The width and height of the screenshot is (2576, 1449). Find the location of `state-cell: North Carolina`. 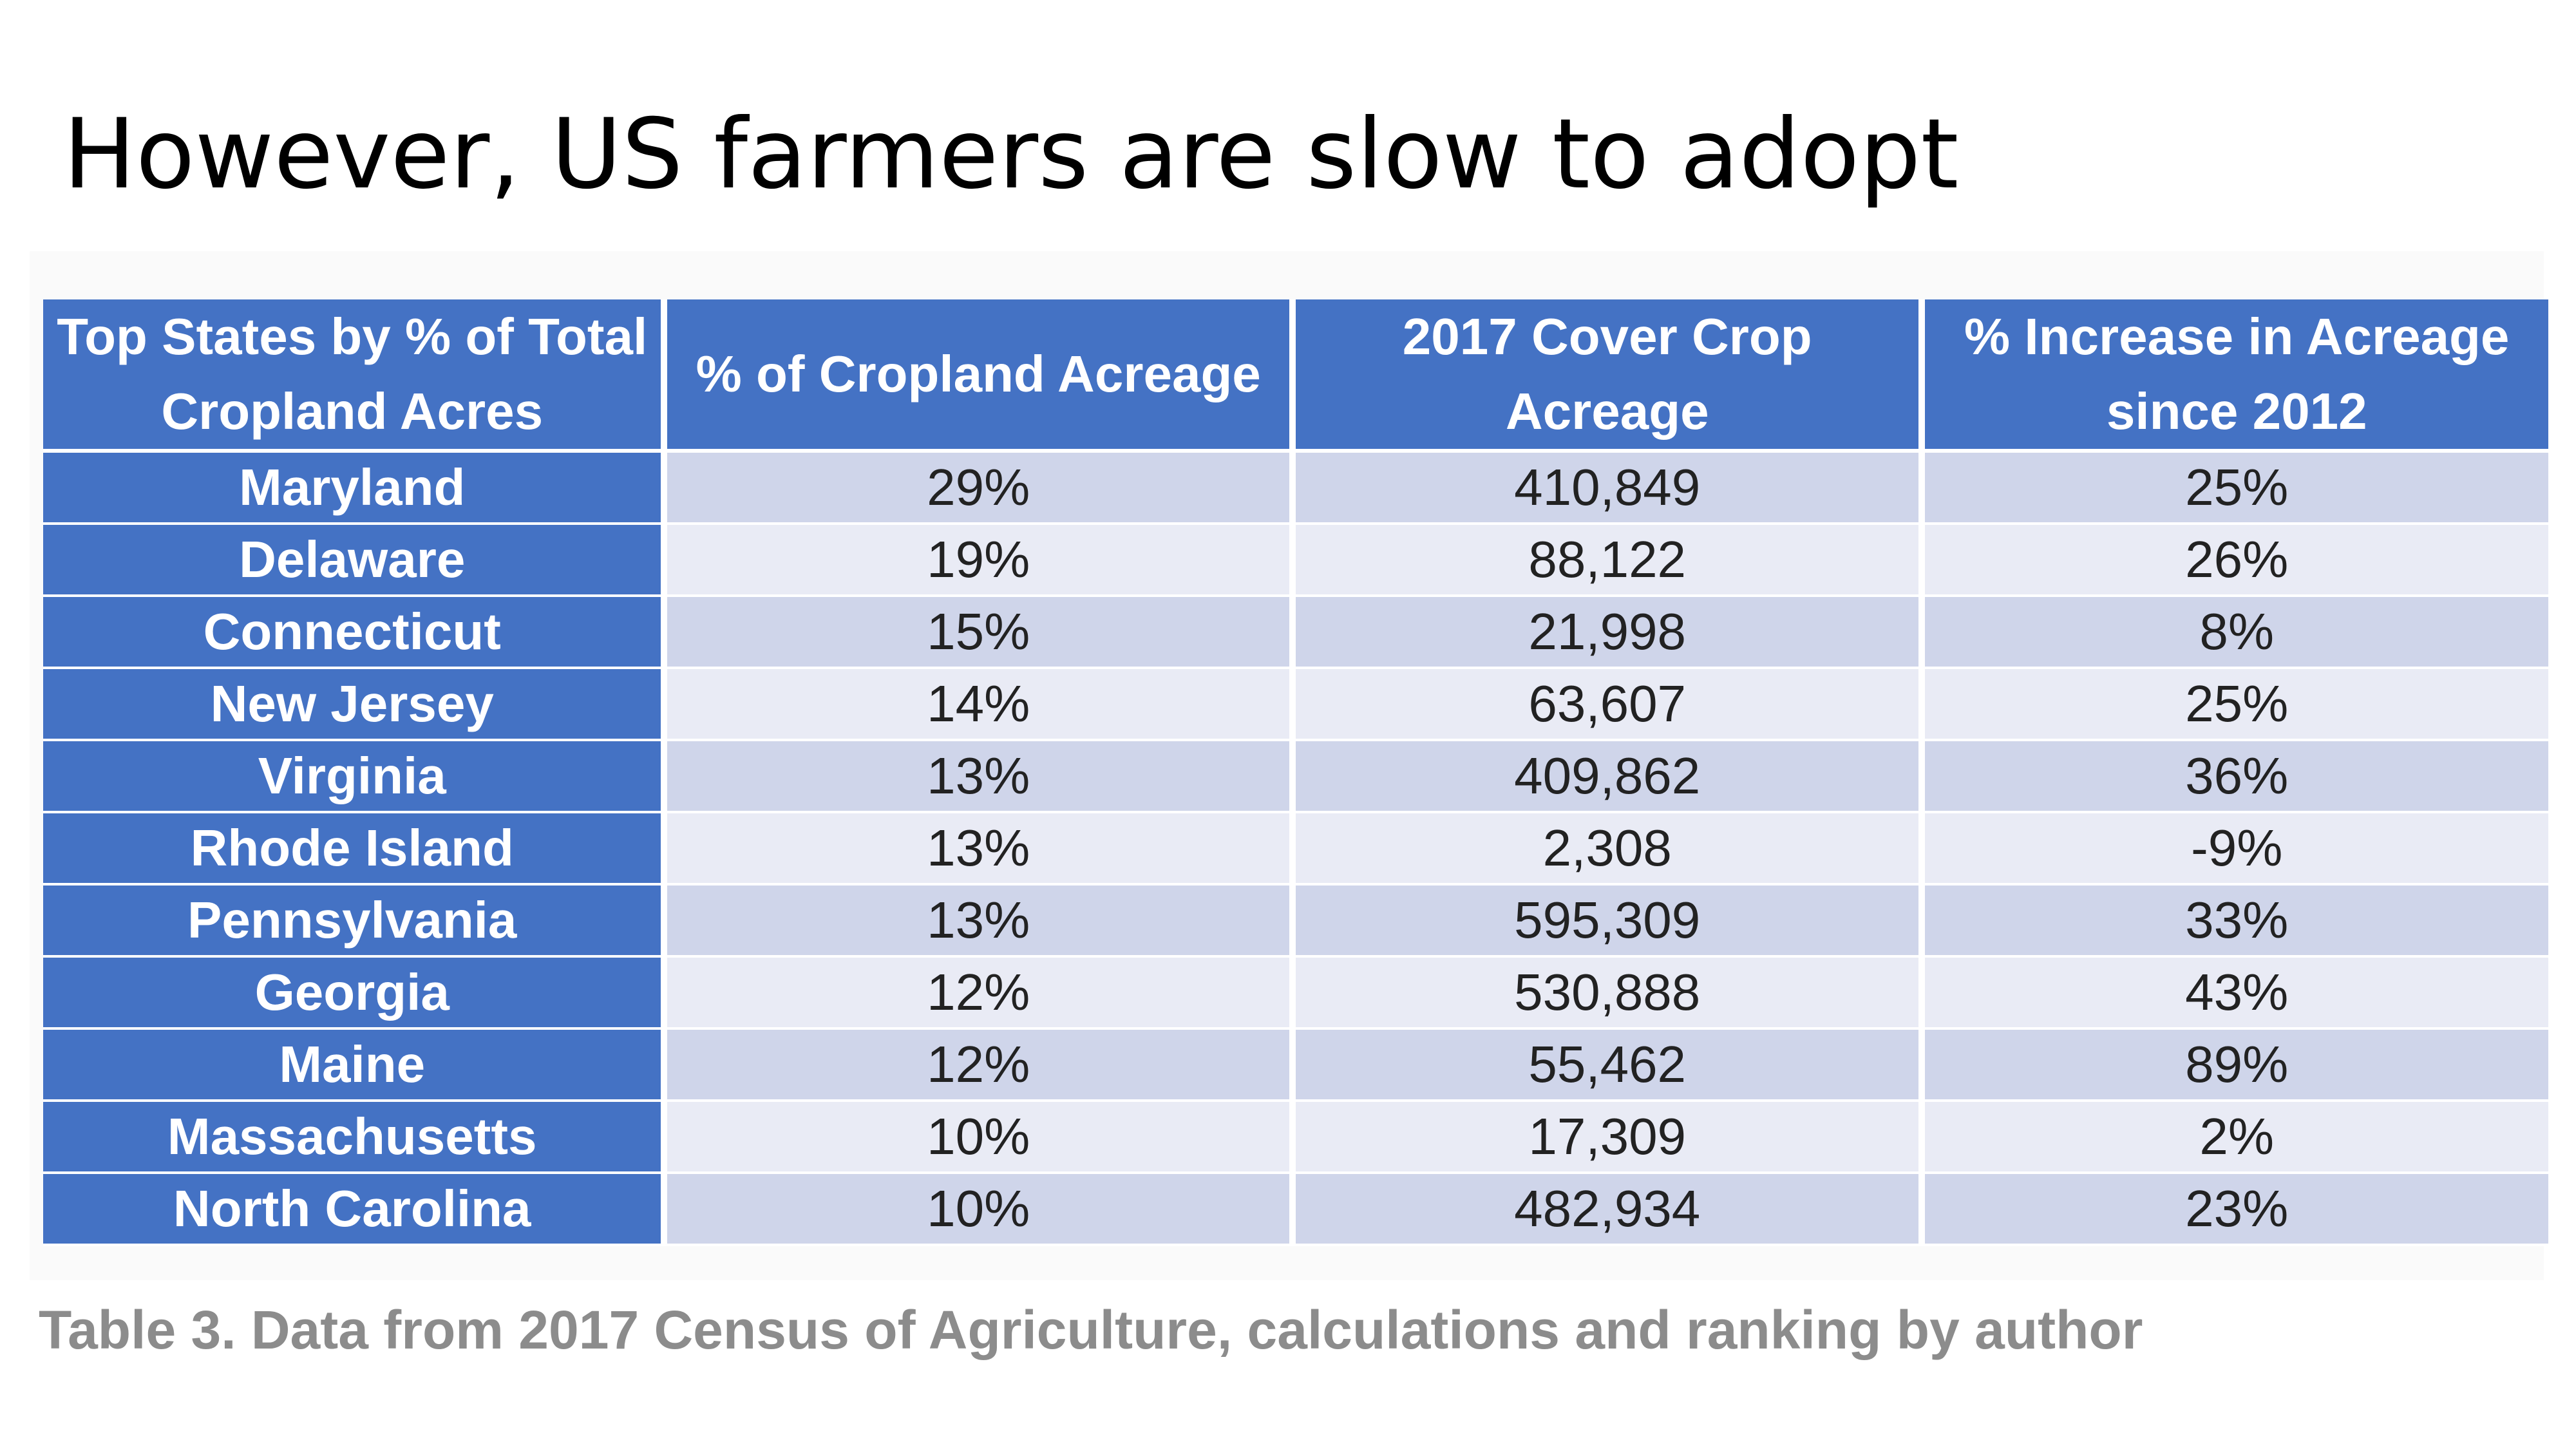

state-cell: North Carolina is located at coordinates (355, 1210).